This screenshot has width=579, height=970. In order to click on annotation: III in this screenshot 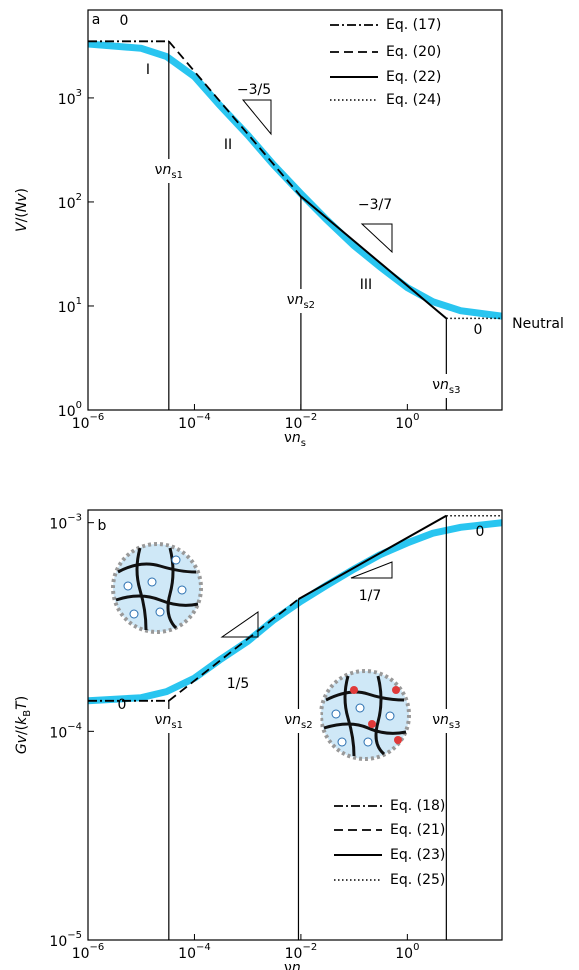, I will do `click(366, 285)`.